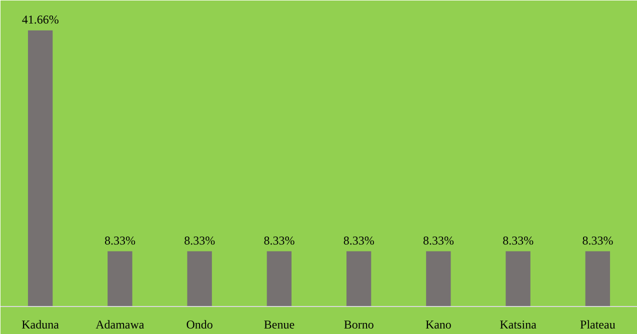  Describe the element at coordinates (598, 325) in the screenshot. I see `x-tick-label: Plateau` at that location.